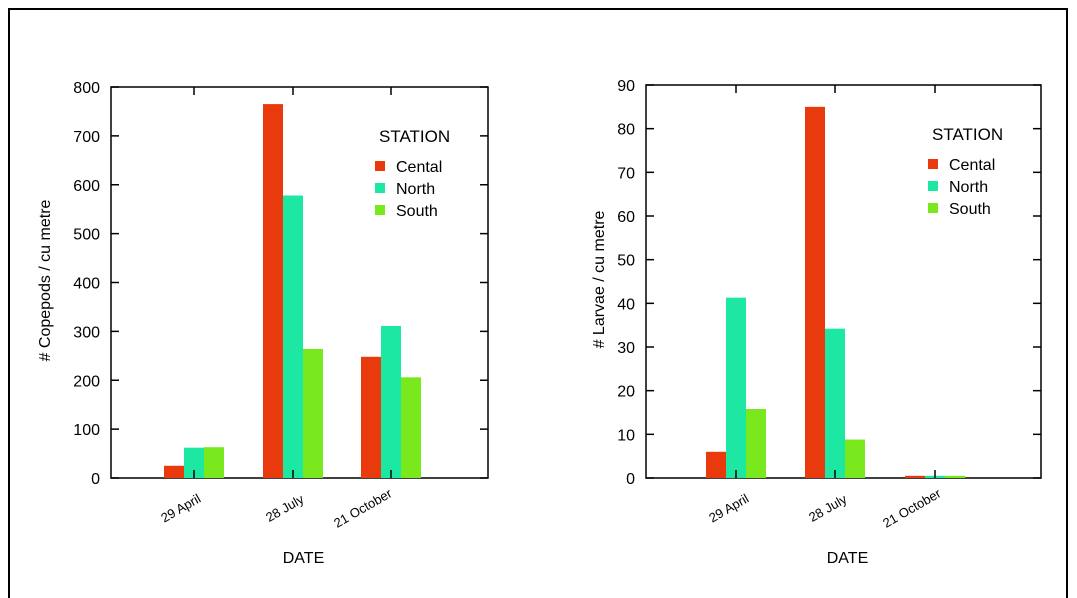  Describe the element at coordinates (86, 235) in the screenshot. I see `y-tick-label: 500` at that location.